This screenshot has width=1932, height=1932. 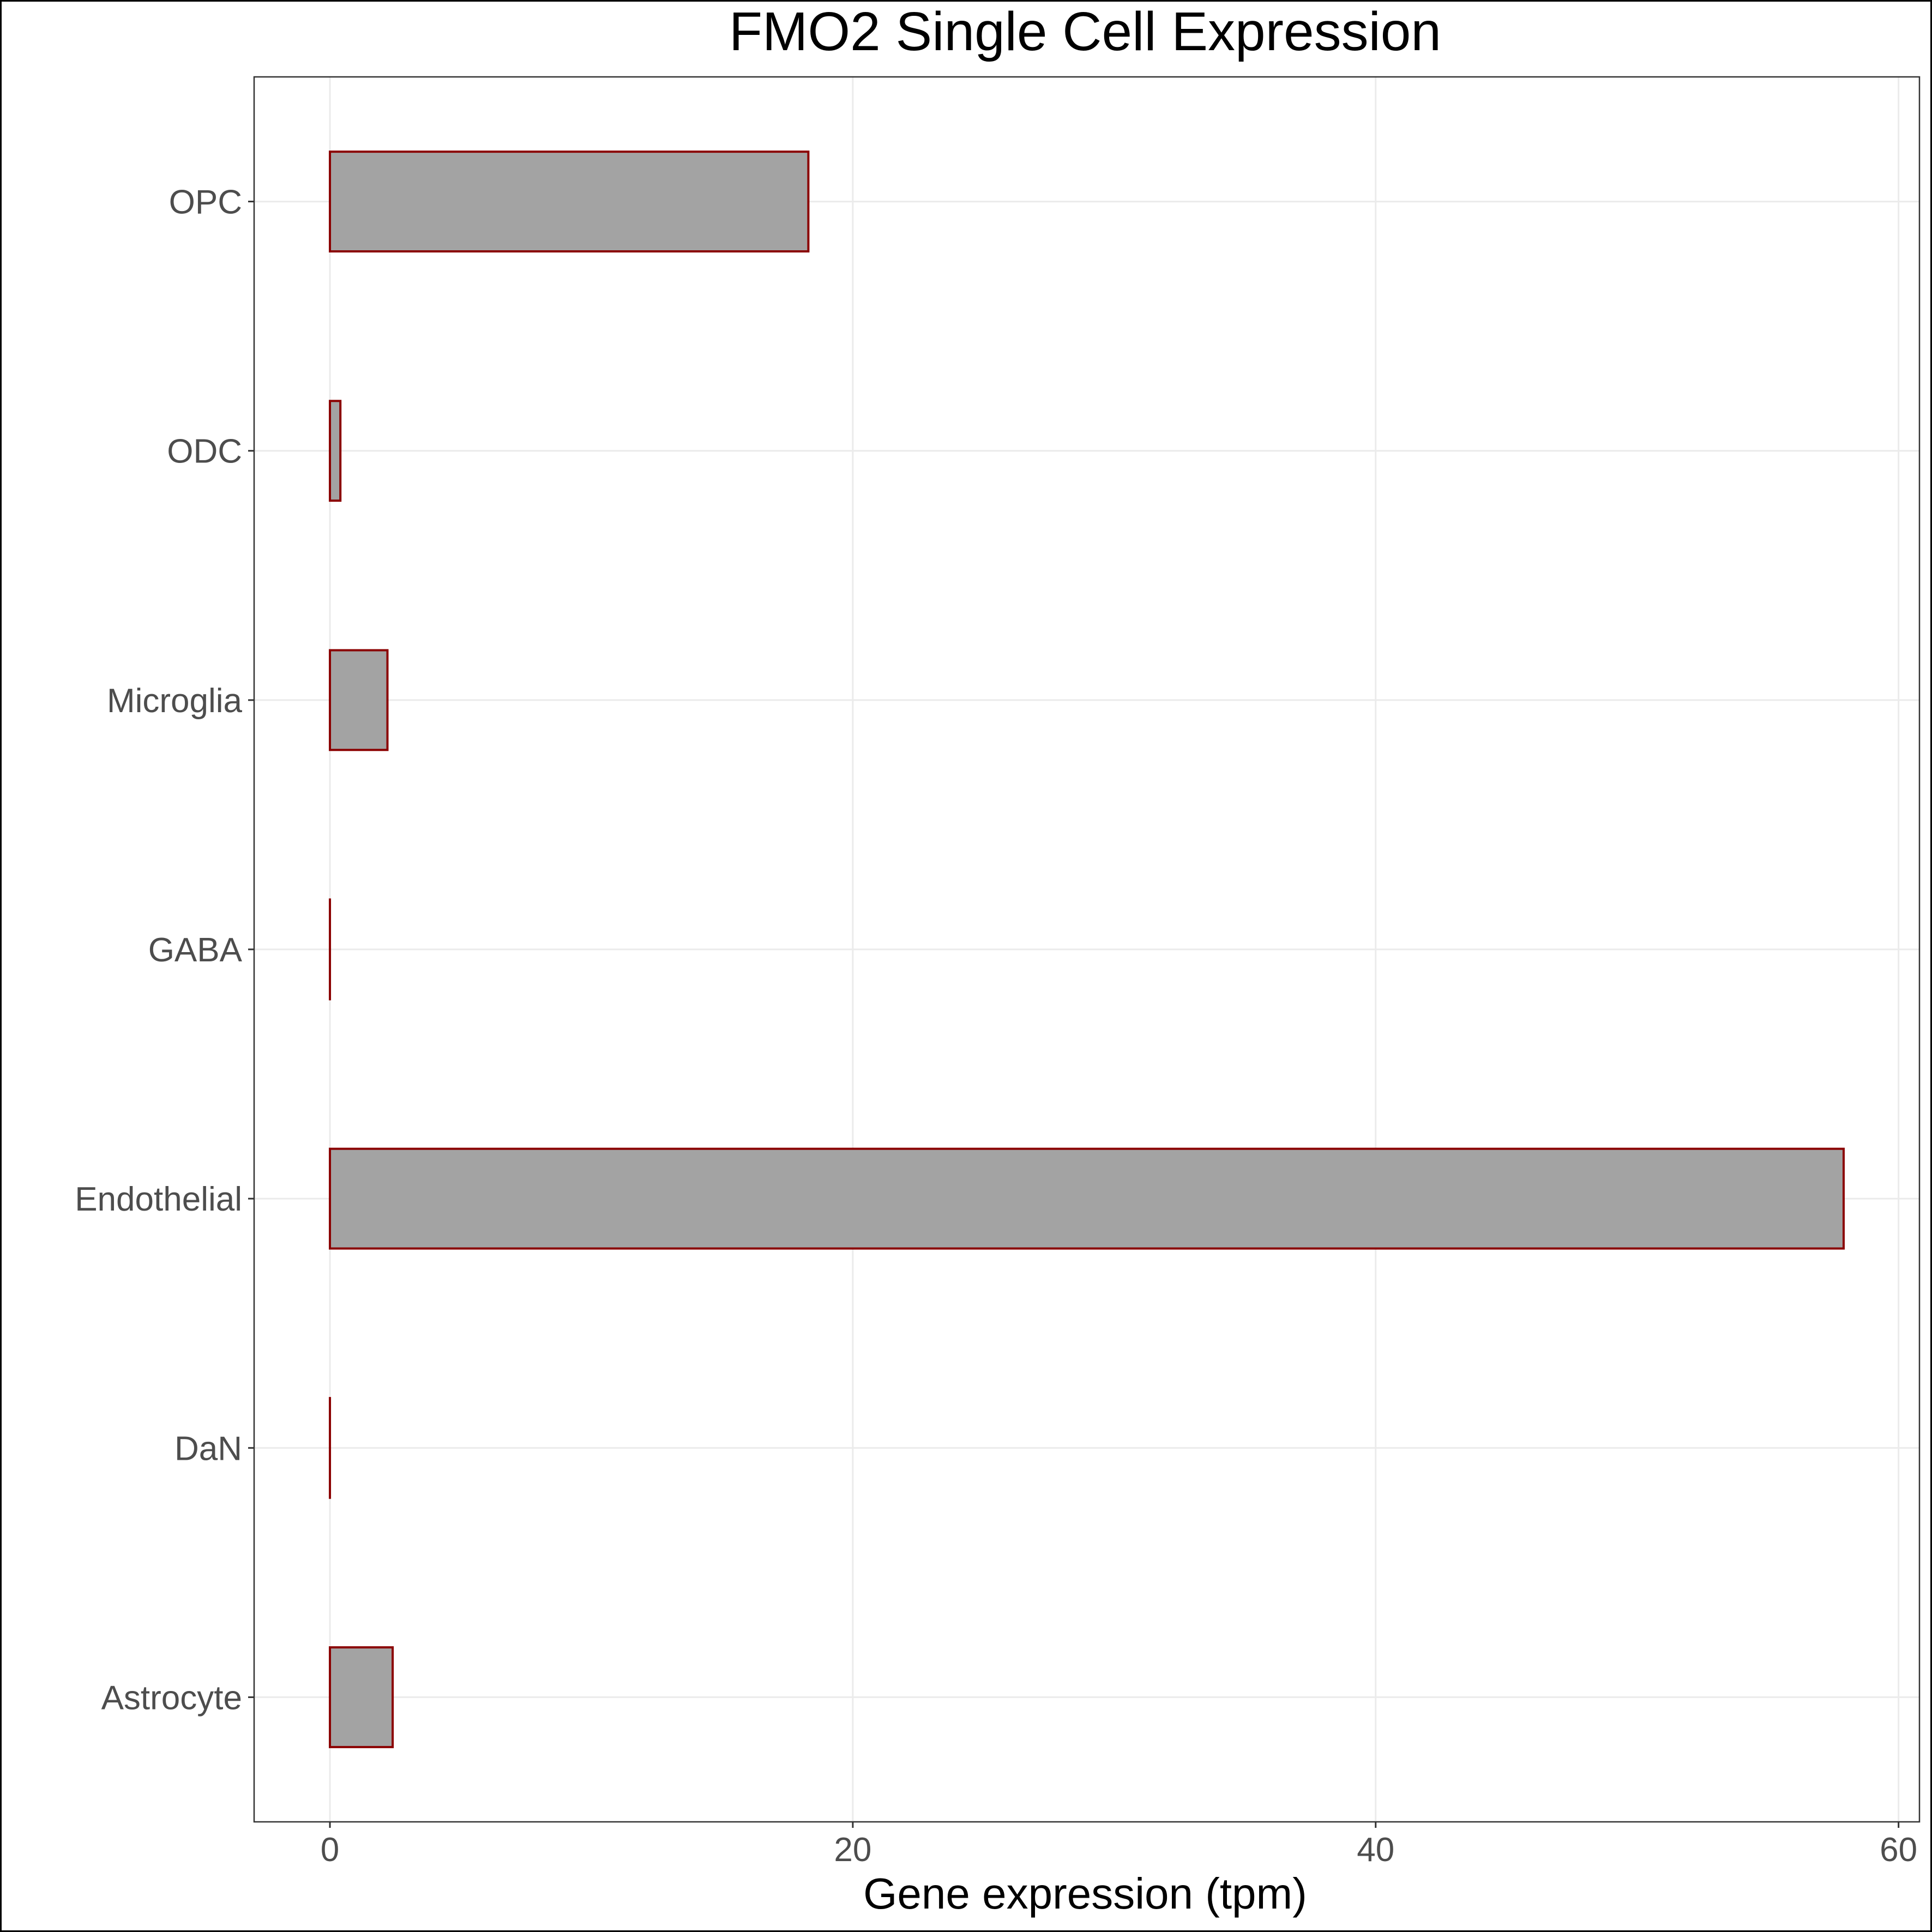 I want to click on bar-astrocyte, so click(x=361, y=1697).